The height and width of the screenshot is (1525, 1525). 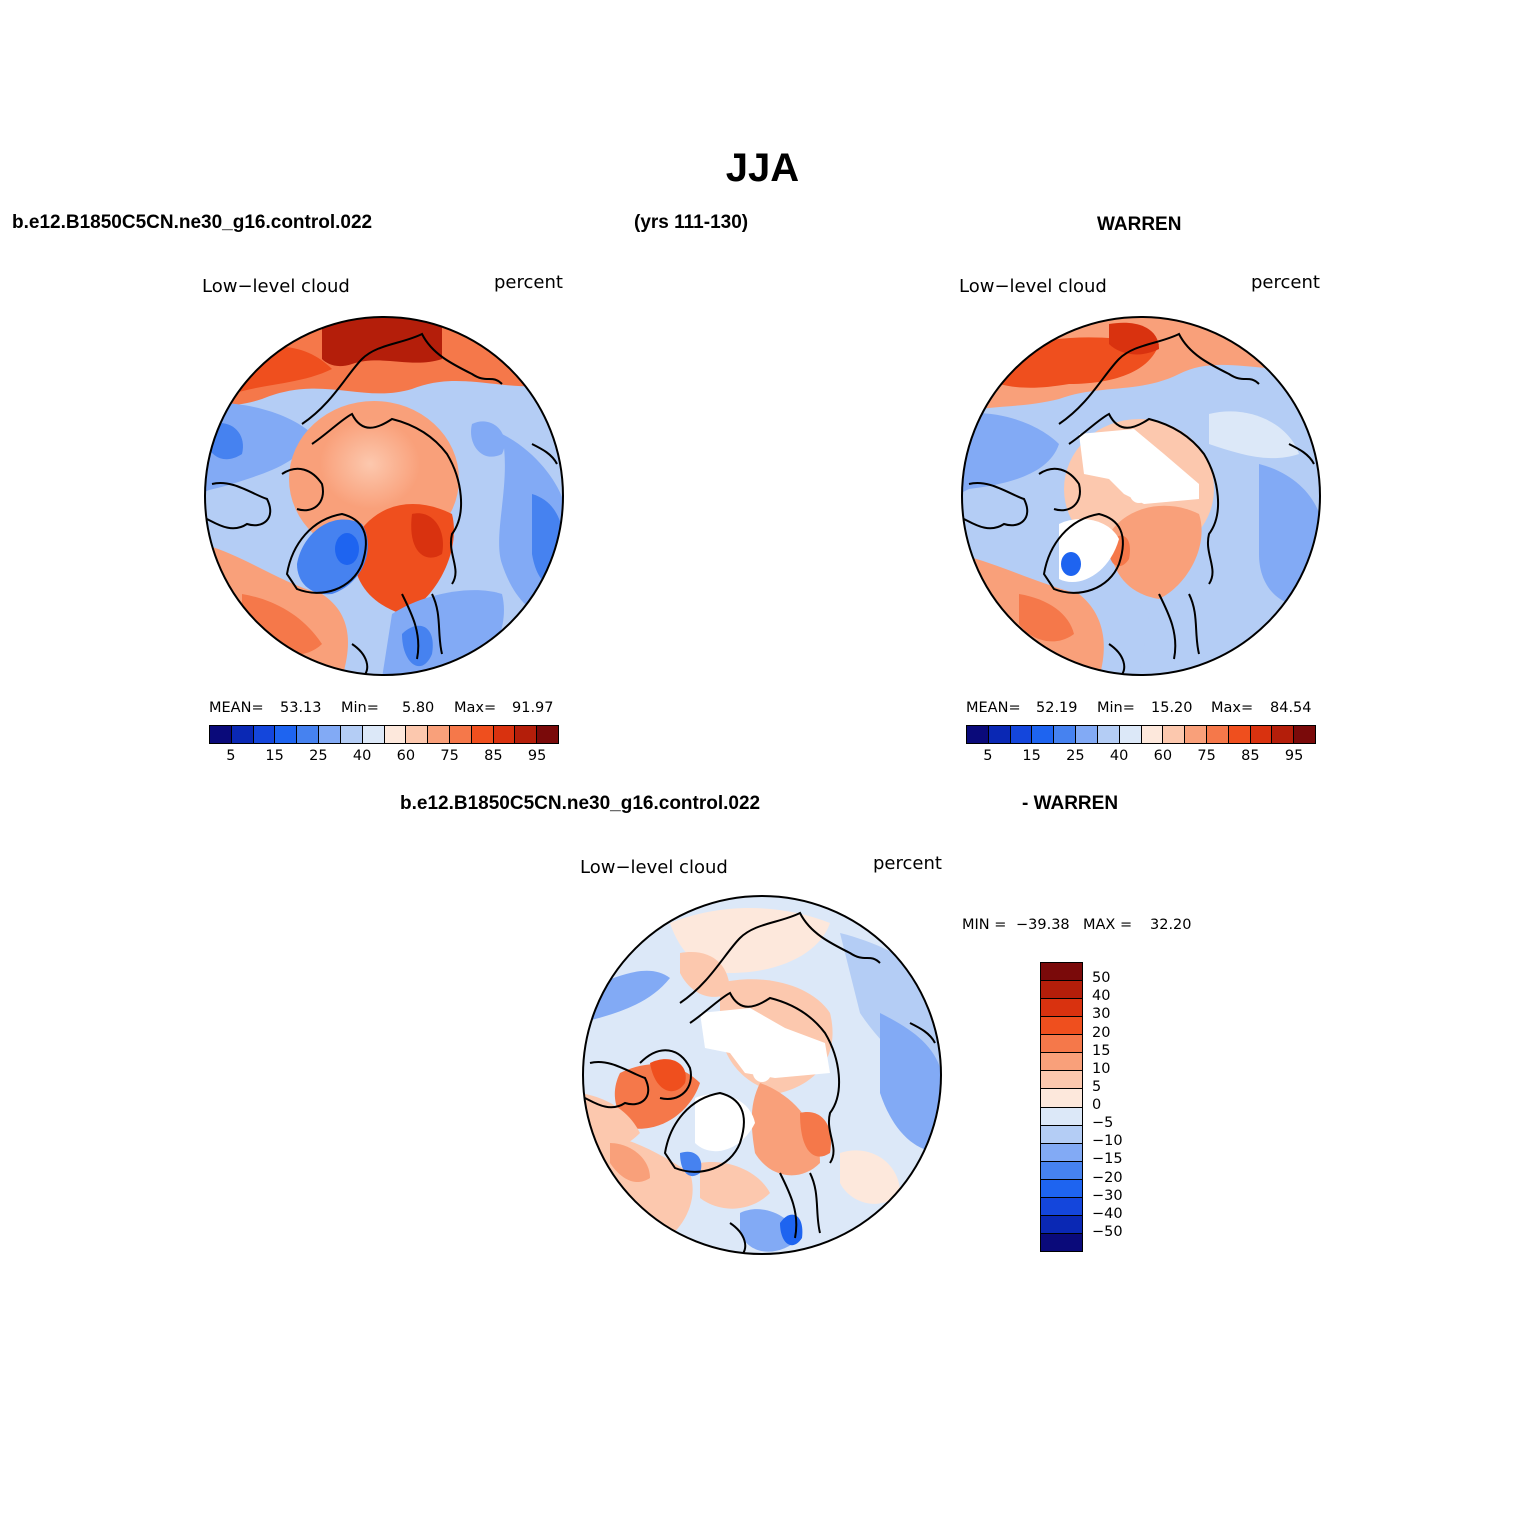 What do you see at coordinates (192, 222) in the screenshot?
I see `case-name: b.e12.B1850C5CN.ne30_g16.control.022` at bounding box center [192, 222].